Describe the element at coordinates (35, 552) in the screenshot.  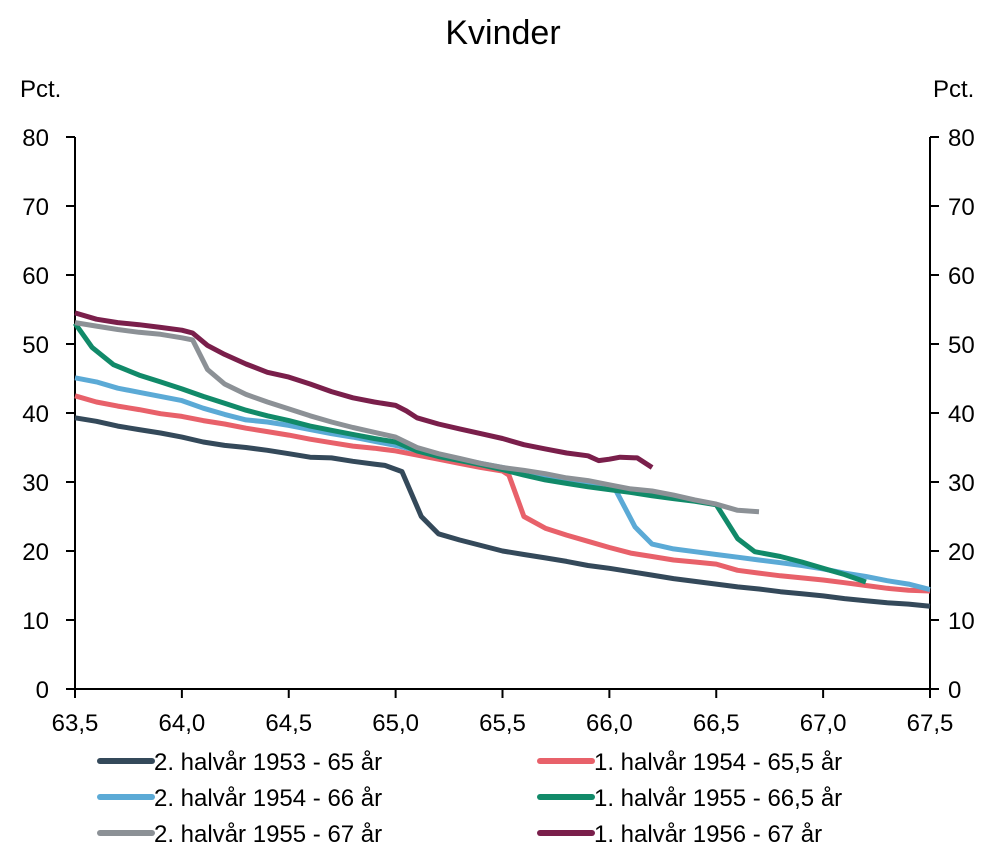
I see `y-tick-label-left: 20` at that location.